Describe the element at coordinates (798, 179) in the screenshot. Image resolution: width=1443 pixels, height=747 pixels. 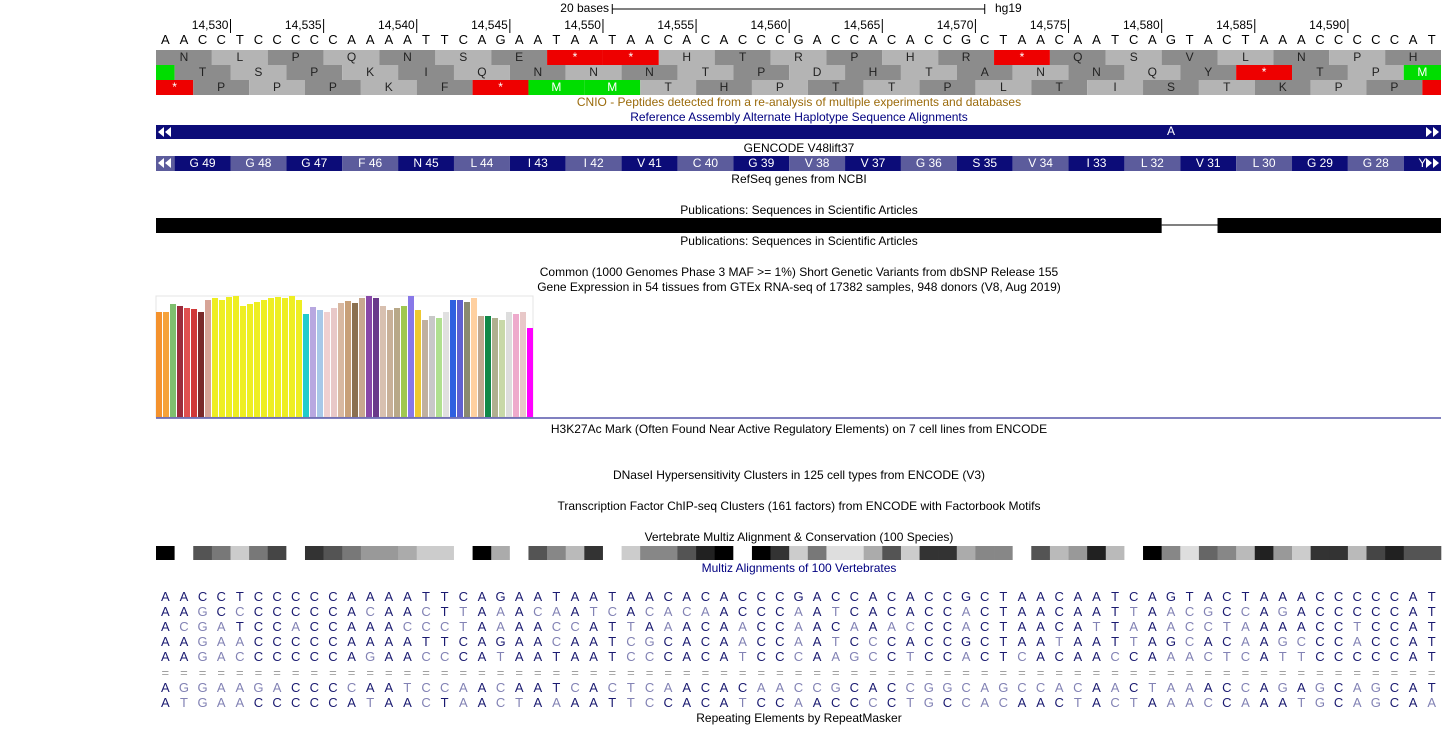
I see `track-title: RefSeq genes from NCBI` at that location.